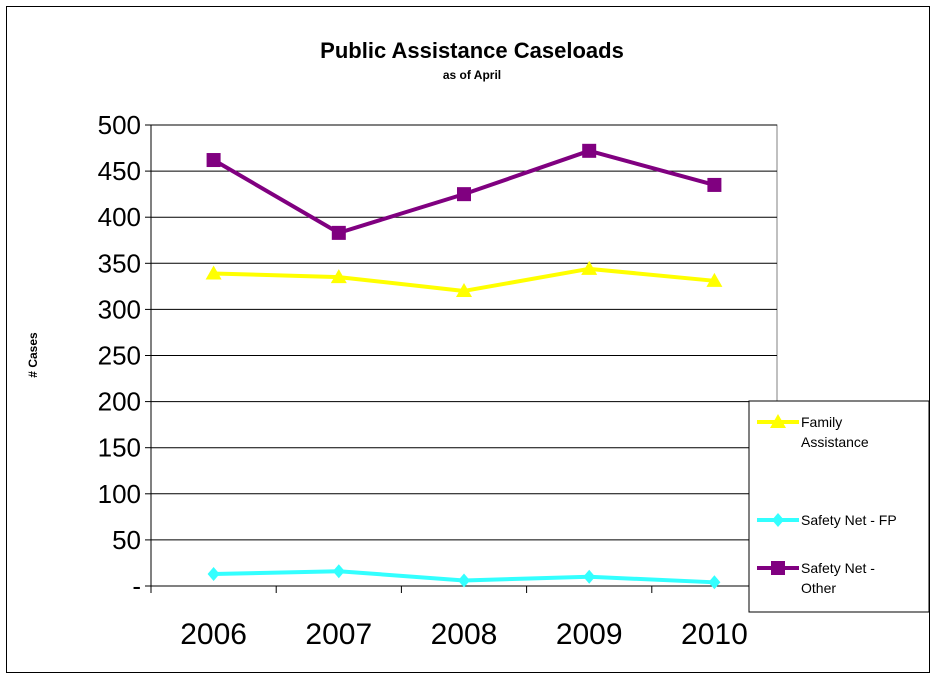 This screenshot has width=937, height=680. Describe the element at coordinates (119, 494) in the screenshot. I see `y-tick-label: 100` at that location.